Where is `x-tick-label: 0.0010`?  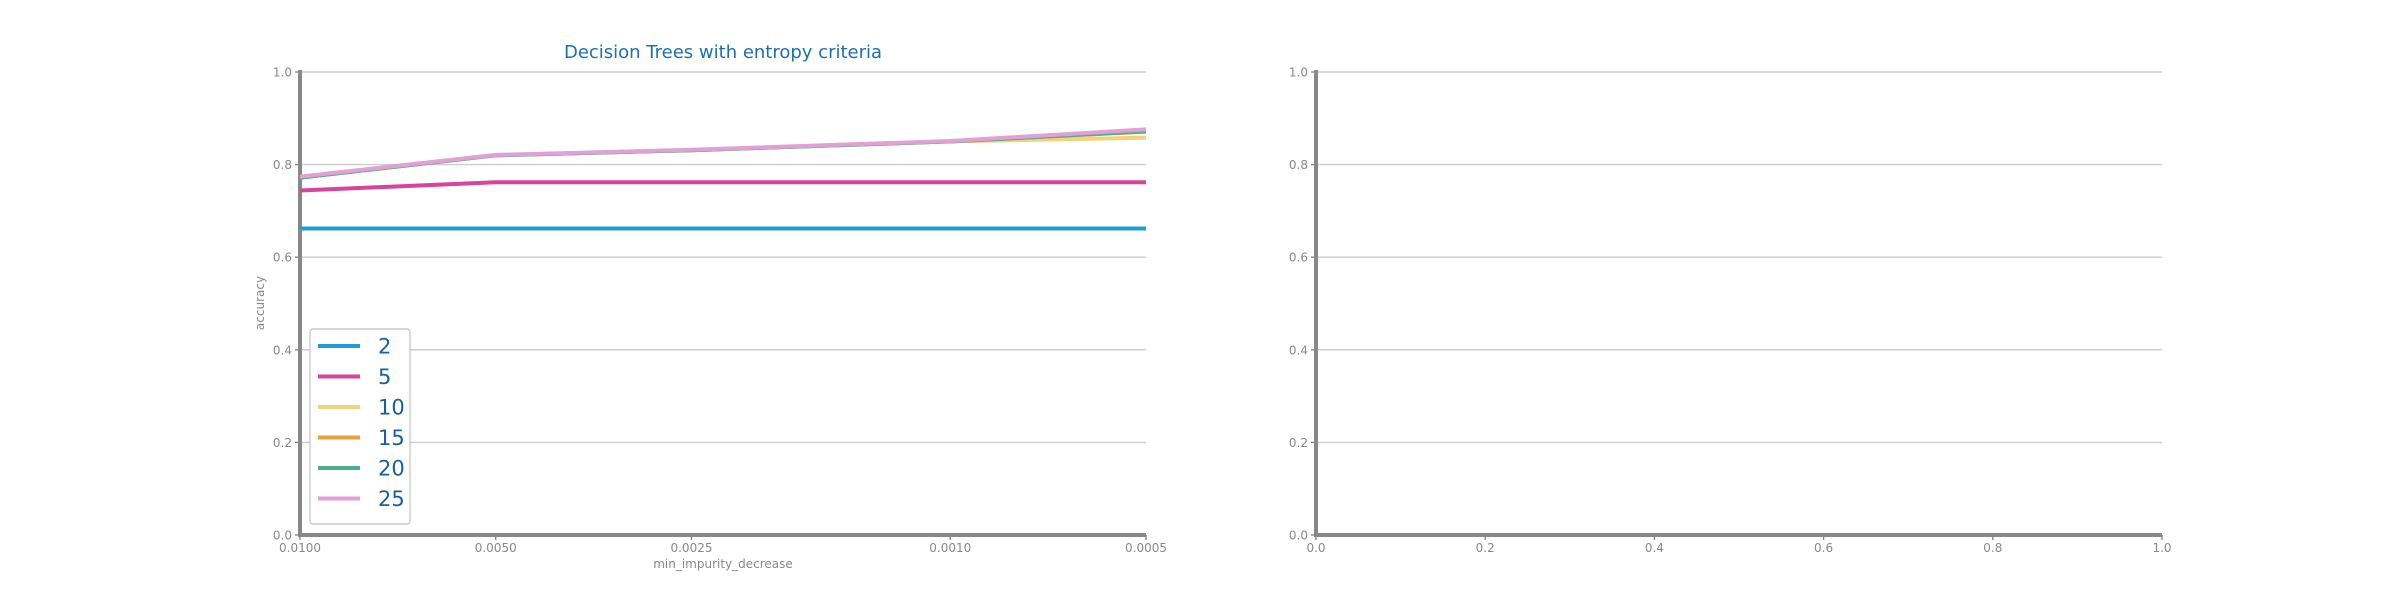 x-tick-label: 0.0010 is located at coordinates (950, 548).